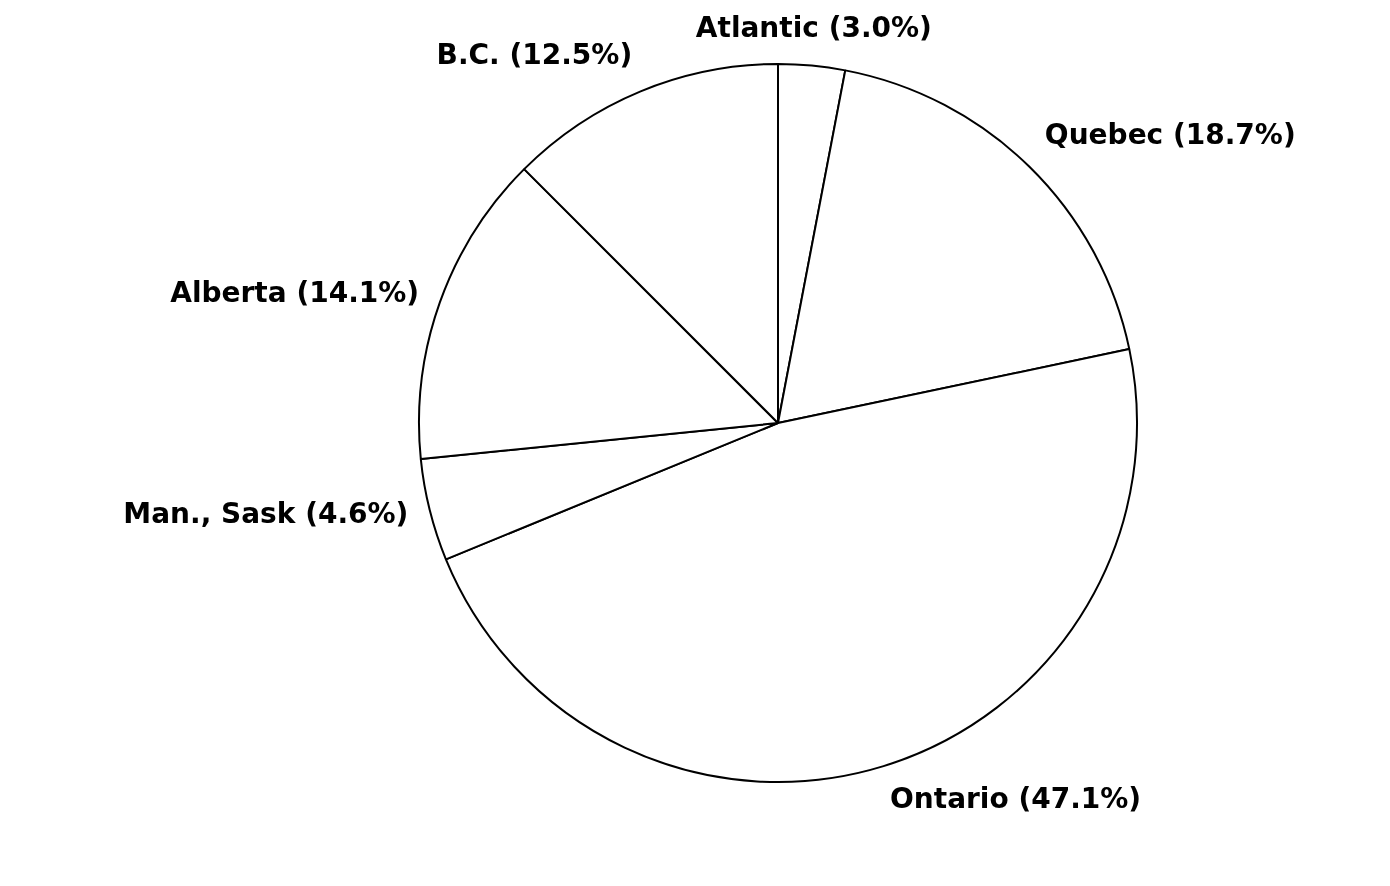  I want to click on slice-label: Alberta (14.1%), so click(295, 293).